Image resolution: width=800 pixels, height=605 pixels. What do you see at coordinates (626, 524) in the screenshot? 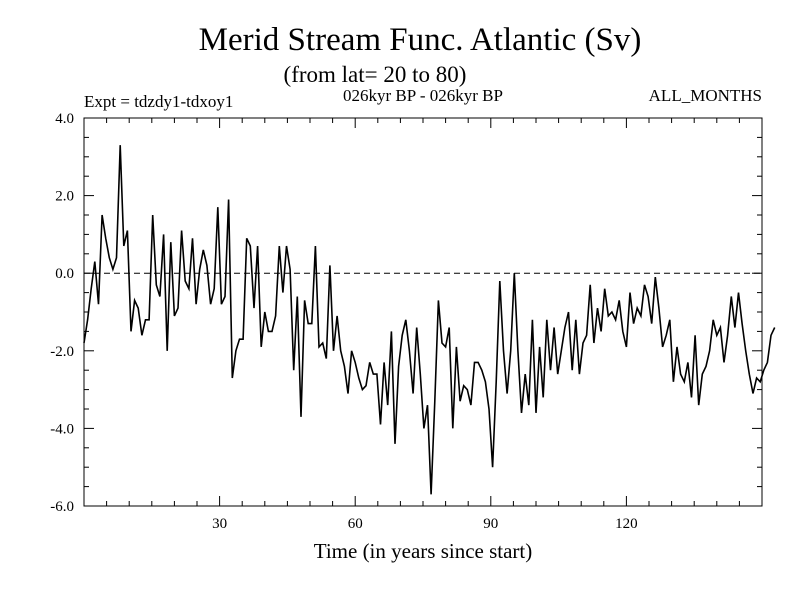
I see `x-tick-label: 120` at bounding box center [626, 524].